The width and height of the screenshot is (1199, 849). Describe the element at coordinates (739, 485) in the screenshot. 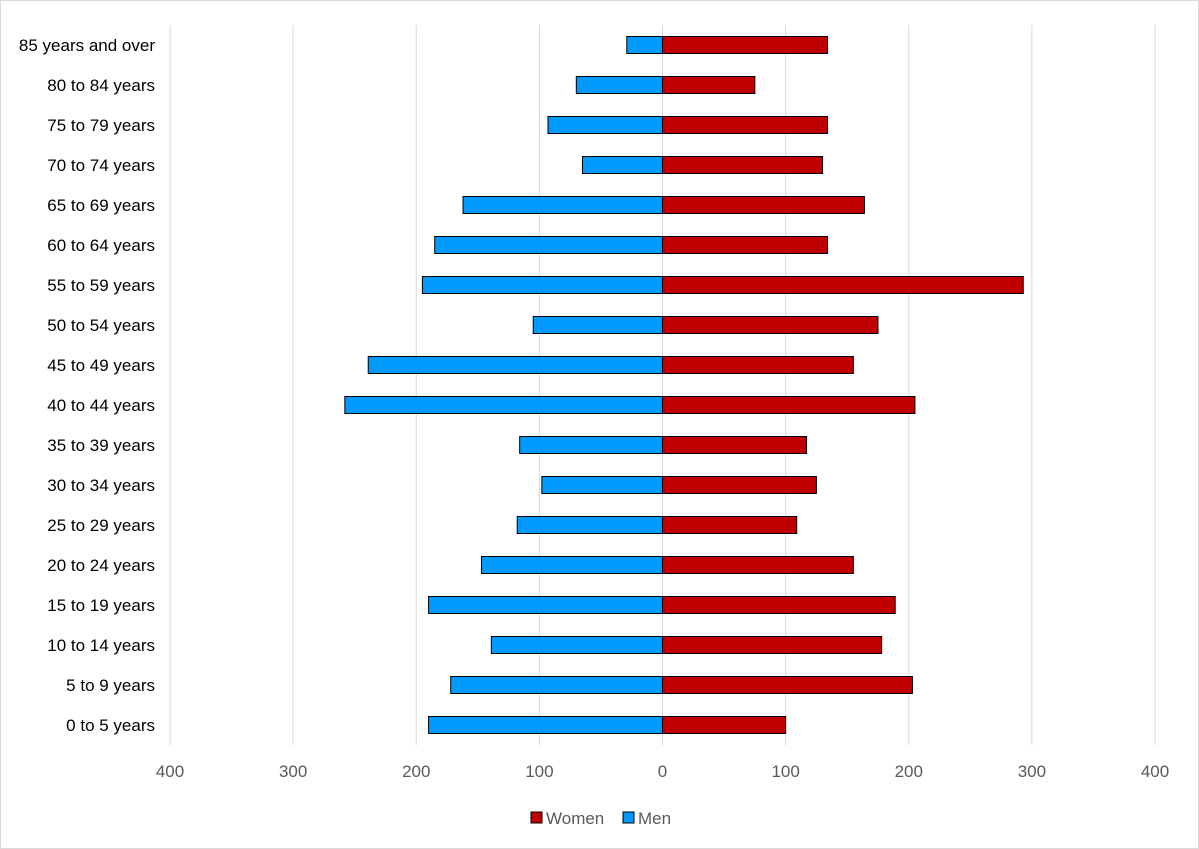

I see `bar-women-30-to-34-years` at that location.